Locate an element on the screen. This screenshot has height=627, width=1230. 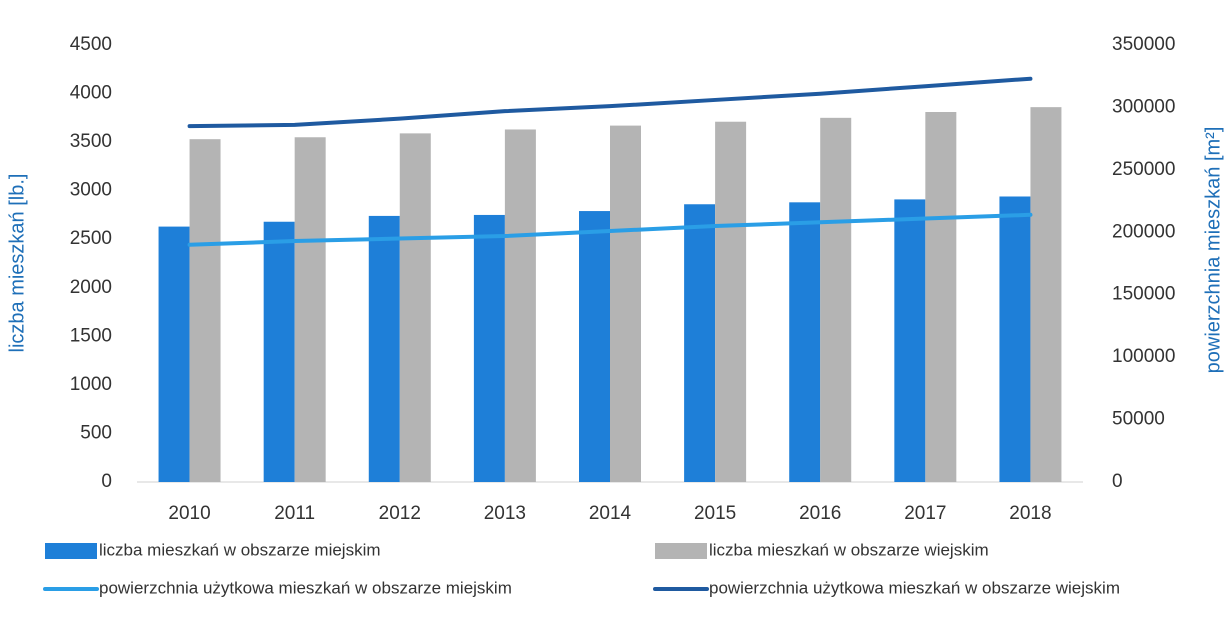
y2-tick-label: 300000 is located at coordinates (1143, 106).